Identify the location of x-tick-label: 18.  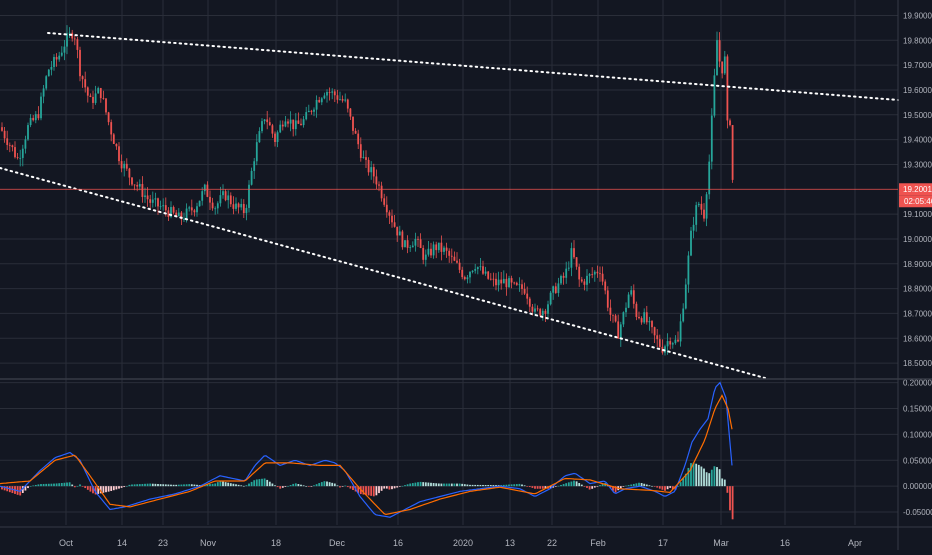
(276, 543).